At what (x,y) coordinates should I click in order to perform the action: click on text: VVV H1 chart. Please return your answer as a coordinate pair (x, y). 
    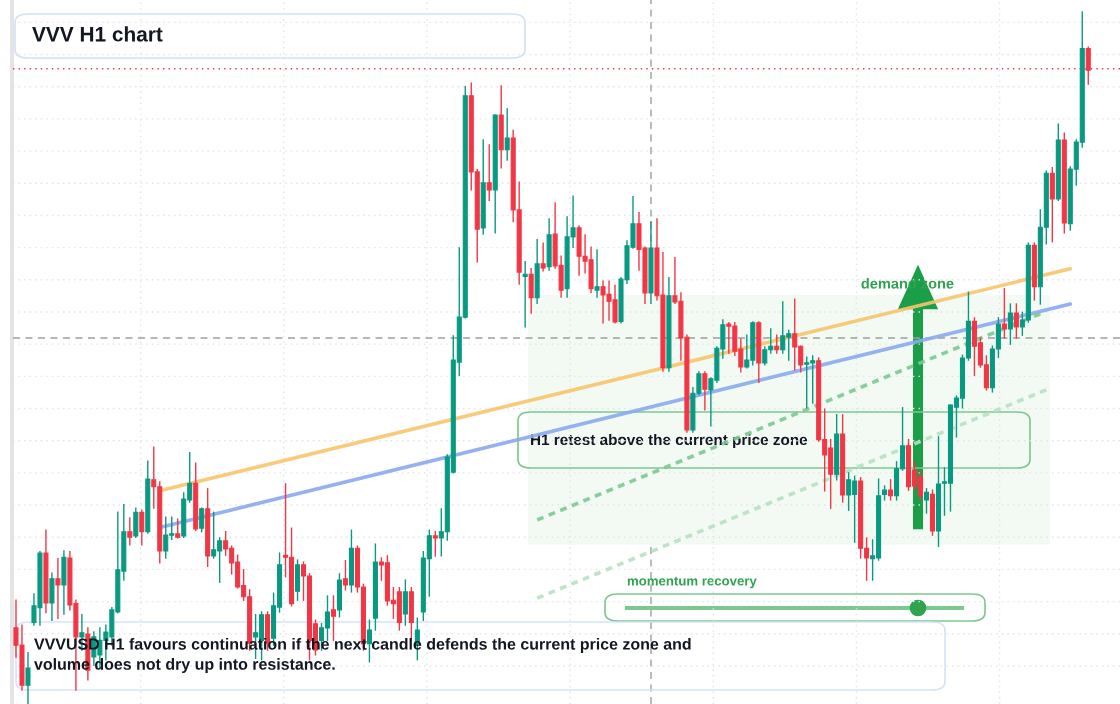
    Looking at the image, I should click on (97, 34).